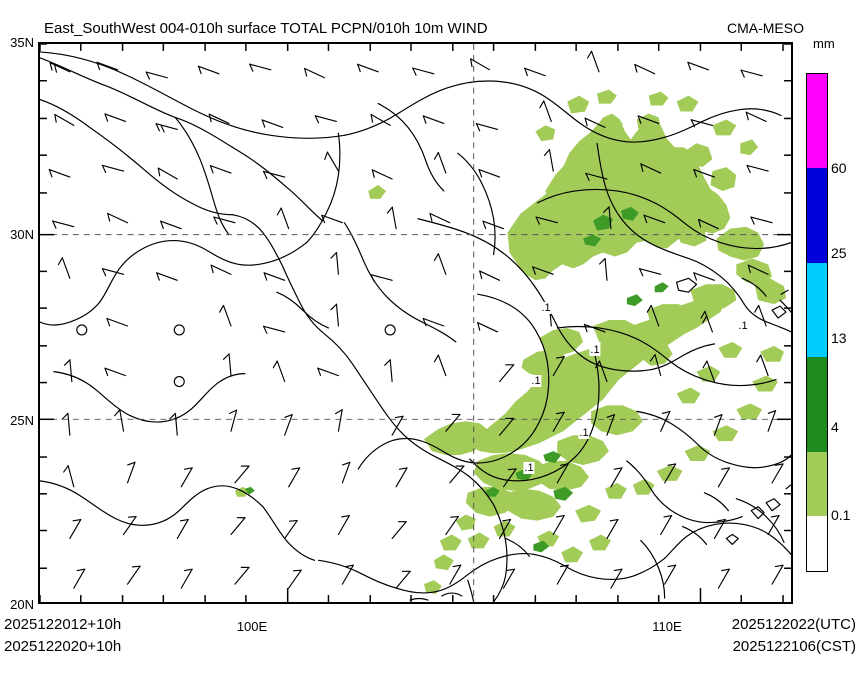  Describe the element at coordinates (817, 121) in the screenshot. I see `colorbar-segment-above60` at that location.